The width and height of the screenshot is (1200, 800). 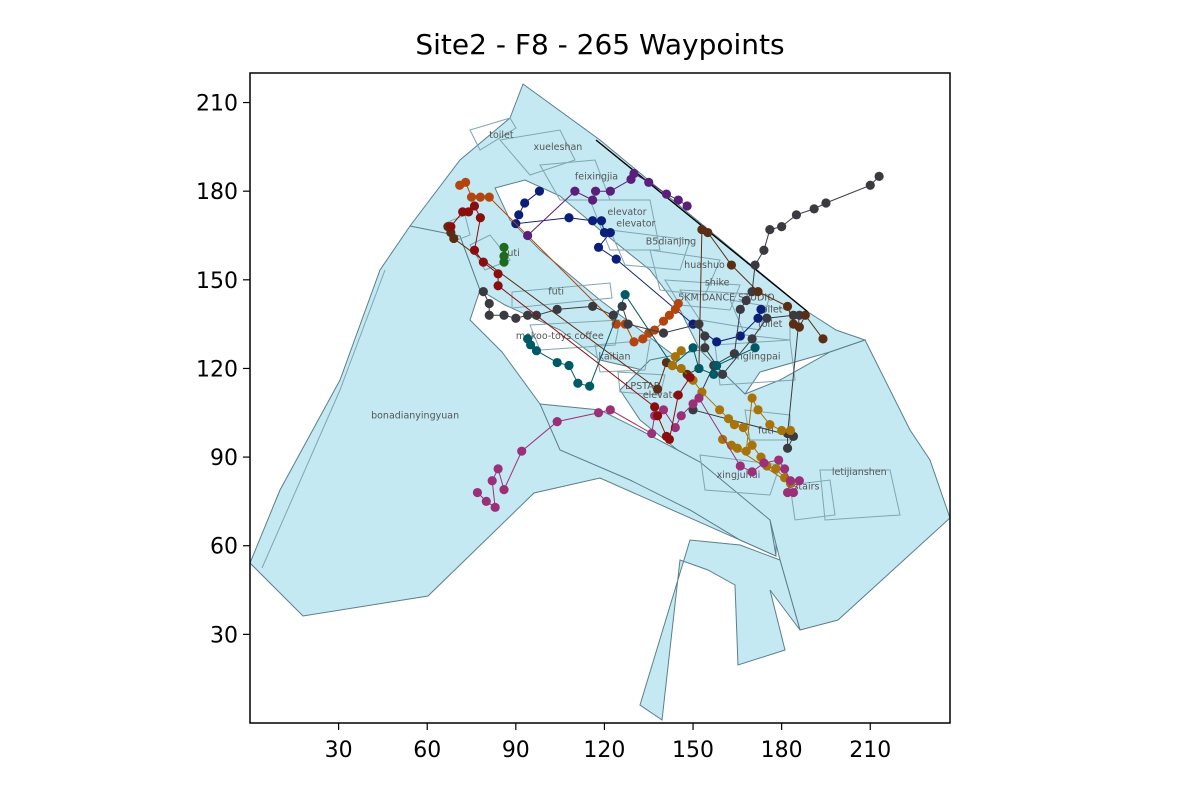 What do you see at coordinates (600, 44) in the screenshot?
I see `chart-title: Site2 - F8 - 265 Waypoints` at bounding box center [600, 44].